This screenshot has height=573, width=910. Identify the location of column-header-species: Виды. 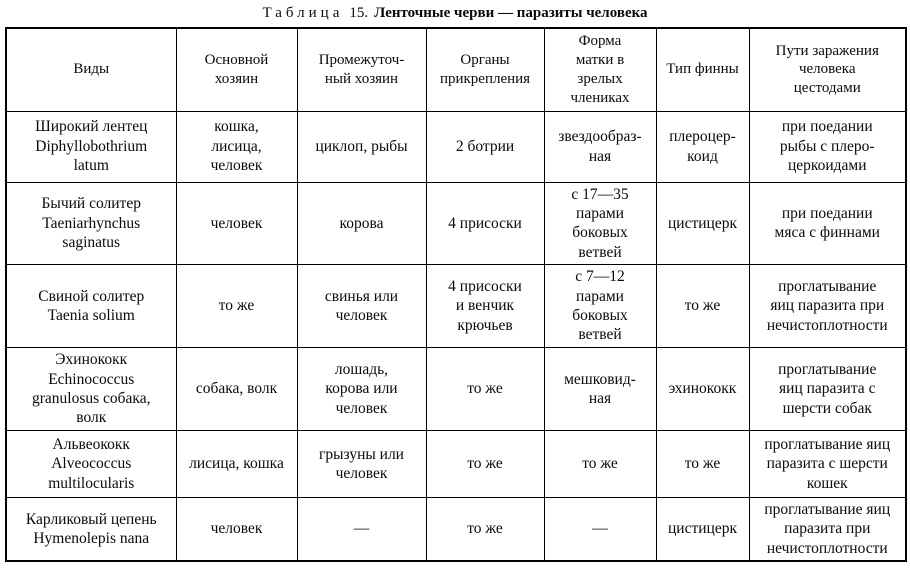
(91, 69).